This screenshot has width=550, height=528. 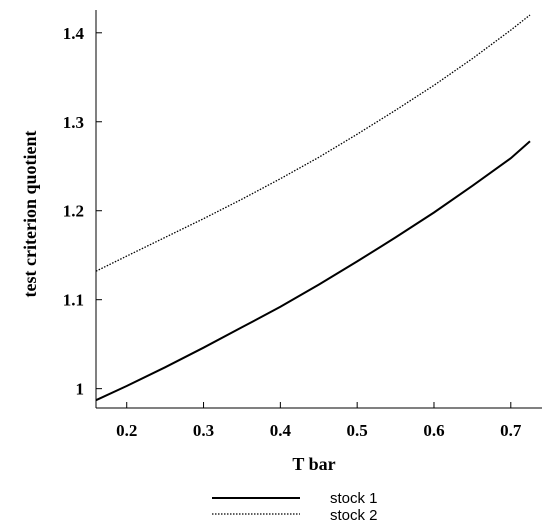 What do you see at coordinates (281, 430) in the screenshot?
I see `x-tick-label: 0.4` at bounding box center [281, 430].